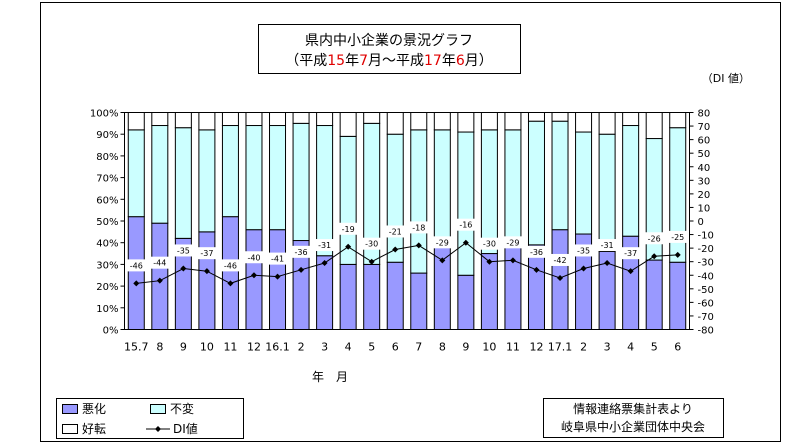 The width and height of the screenshot is (796, 444). Describe the element at coordinates (704, 168) in the screenshot. I see `y2-tick-label: 40` at that location.